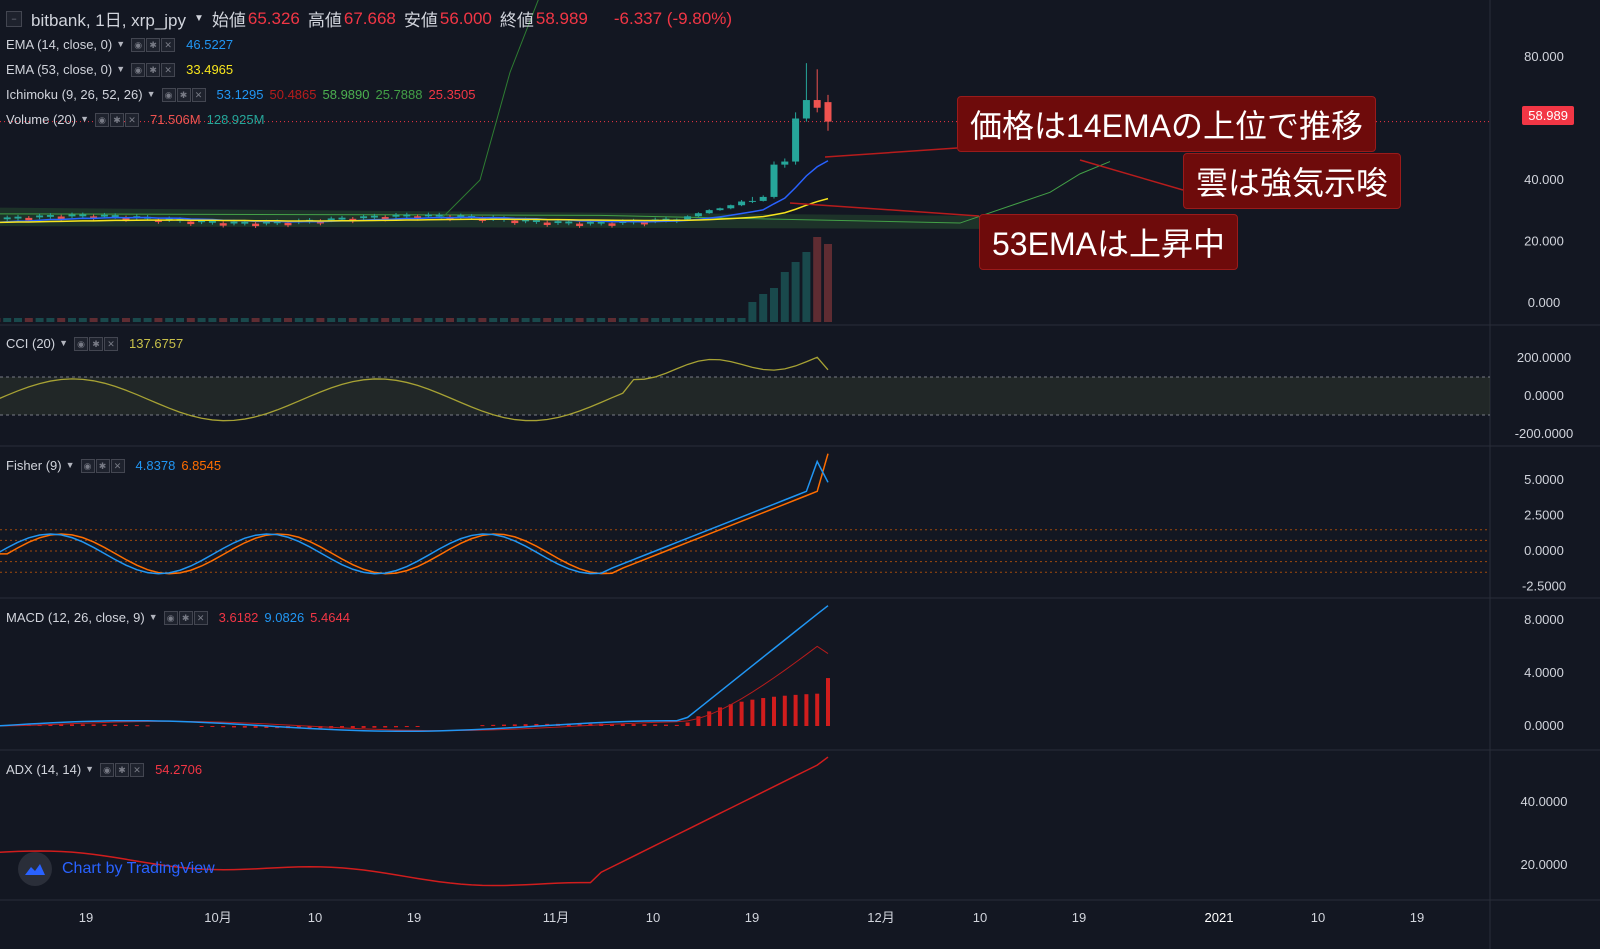  Describe the element at coordinates (116, 869) in the screenshot. I see `tradingview-watermark: Chart by TradingView` at that location.